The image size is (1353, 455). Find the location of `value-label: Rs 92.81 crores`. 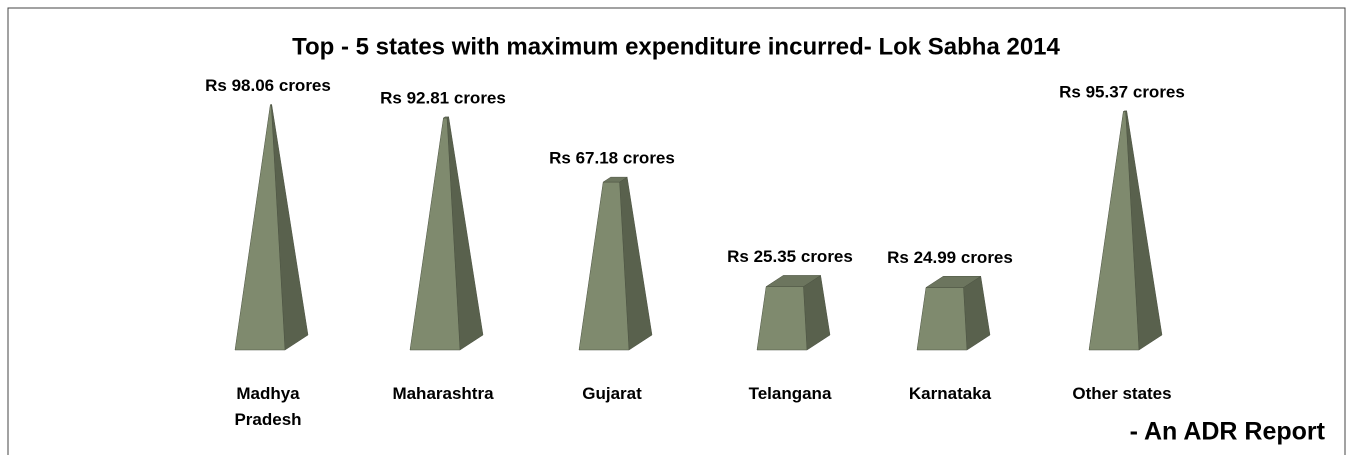

value-label: Rs 92.81 crores is located at coordinates (443, 97).